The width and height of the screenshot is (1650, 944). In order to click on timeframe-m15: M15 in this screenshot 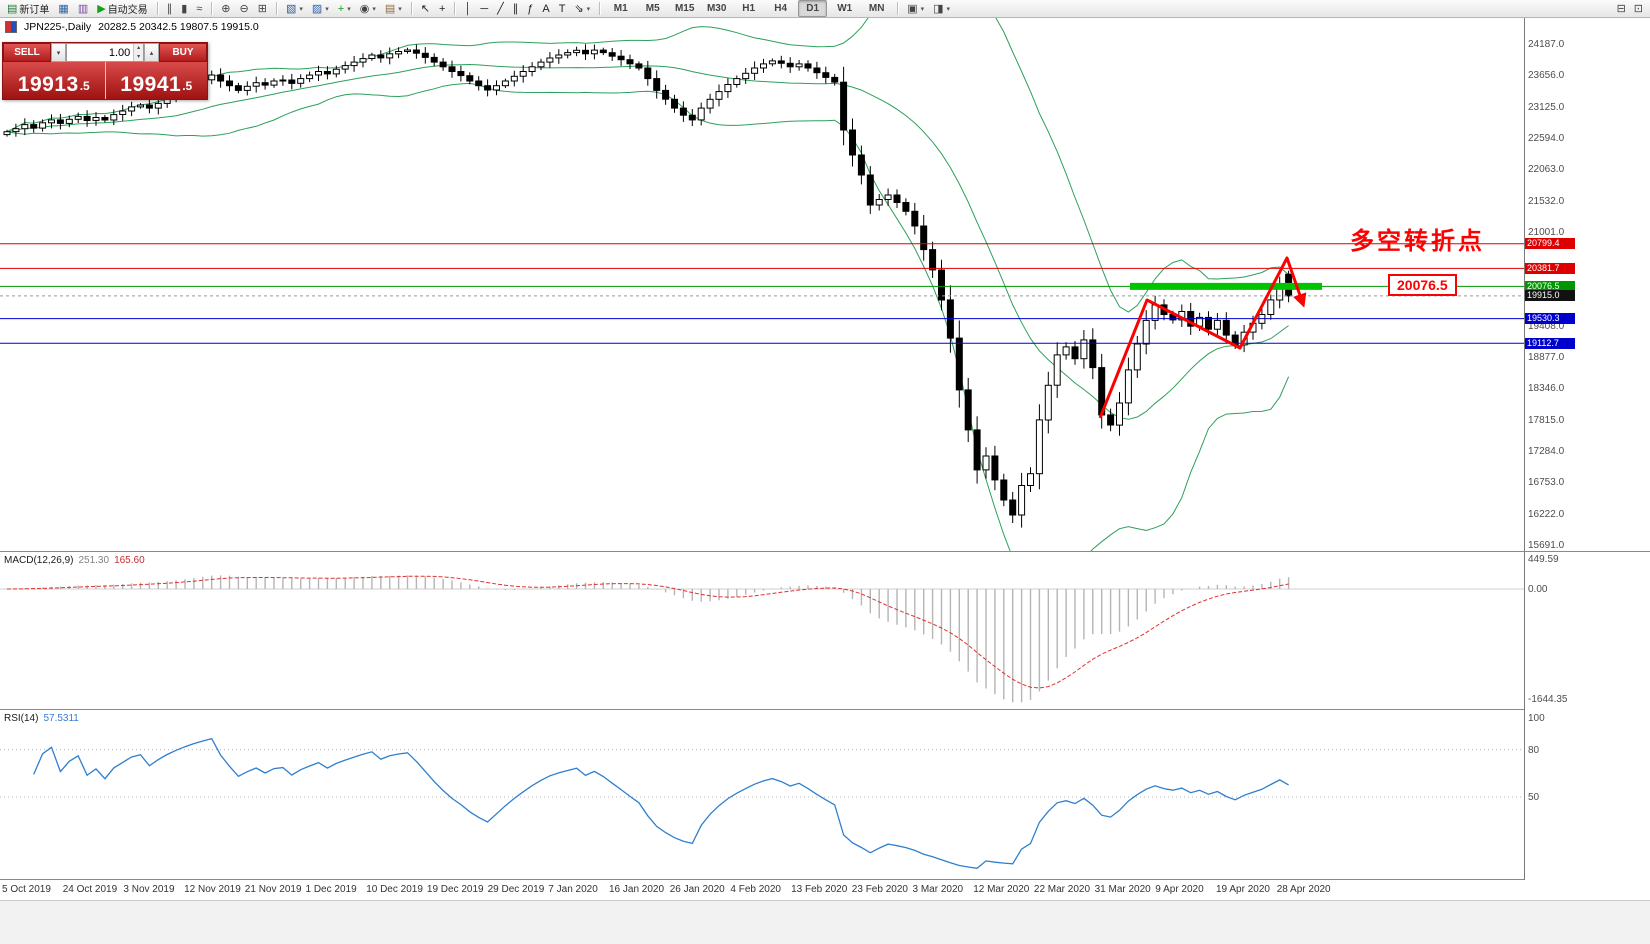, I will do `click(684, 8)`.